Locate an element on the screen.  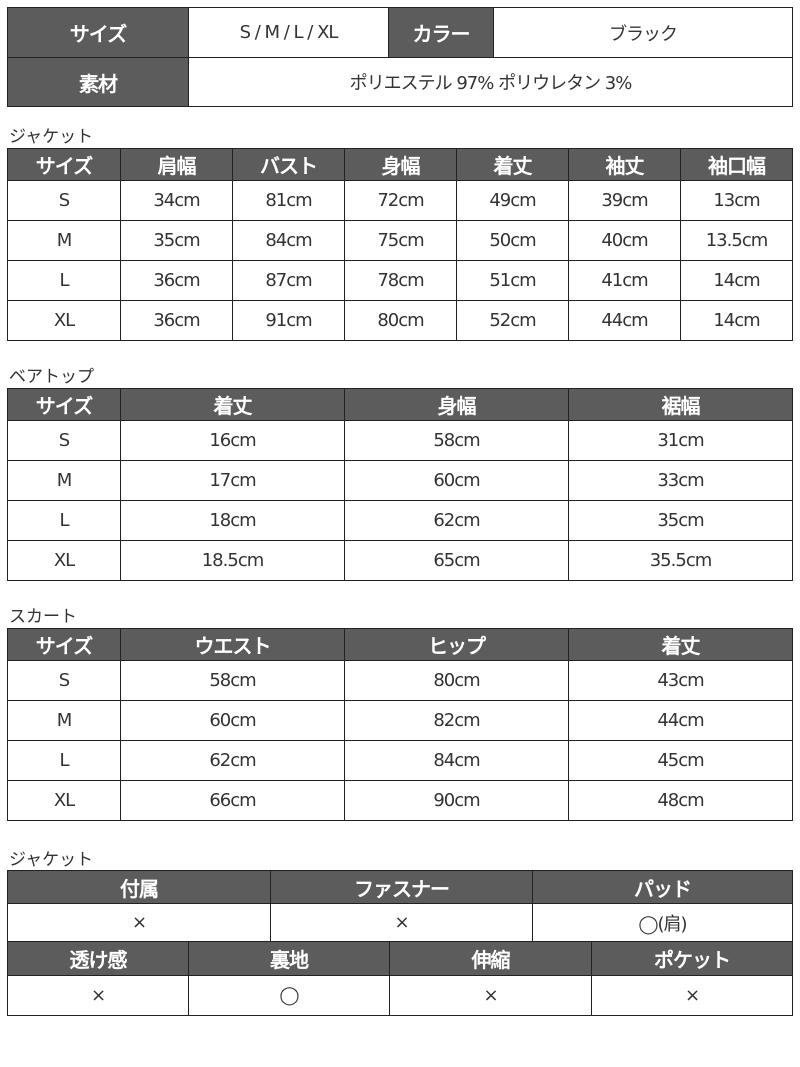
measurement-cell: 62cm is located at coordinates (456, 520).